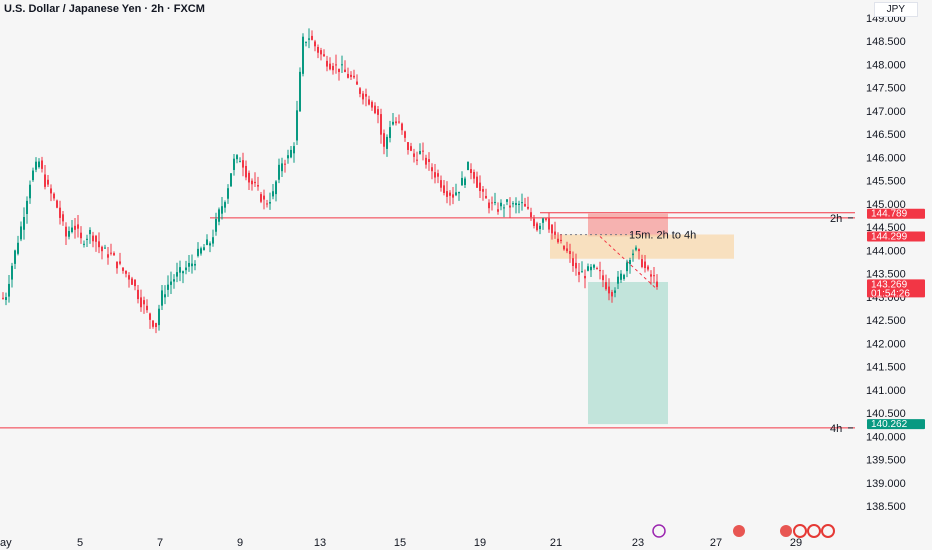  What do you see at coordinates (886, 484) in the screenshot?
I see `y-tick-label: 139.000` at bounding box center [886, 484].